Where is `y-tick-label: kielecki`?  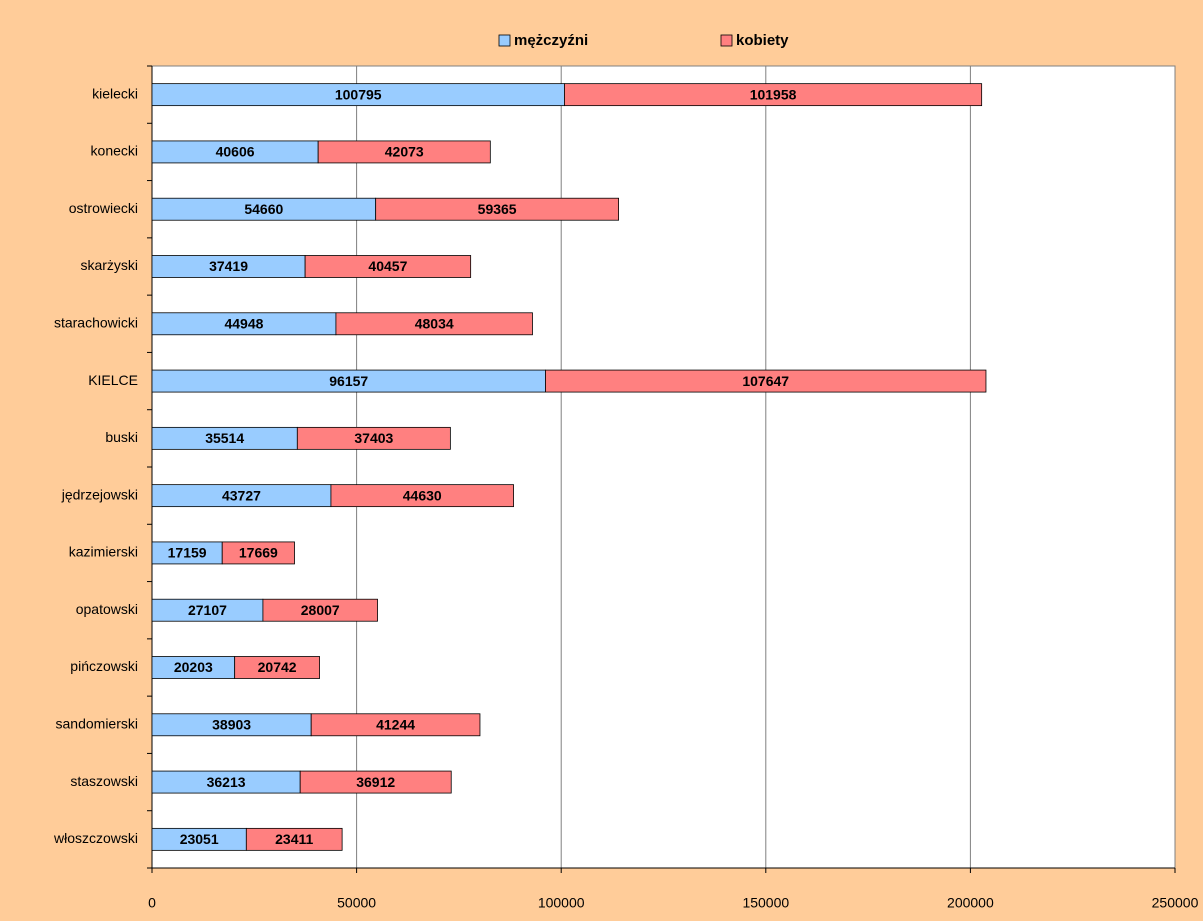 y-tick-label: kielecki is located at coordinates (115, 93).